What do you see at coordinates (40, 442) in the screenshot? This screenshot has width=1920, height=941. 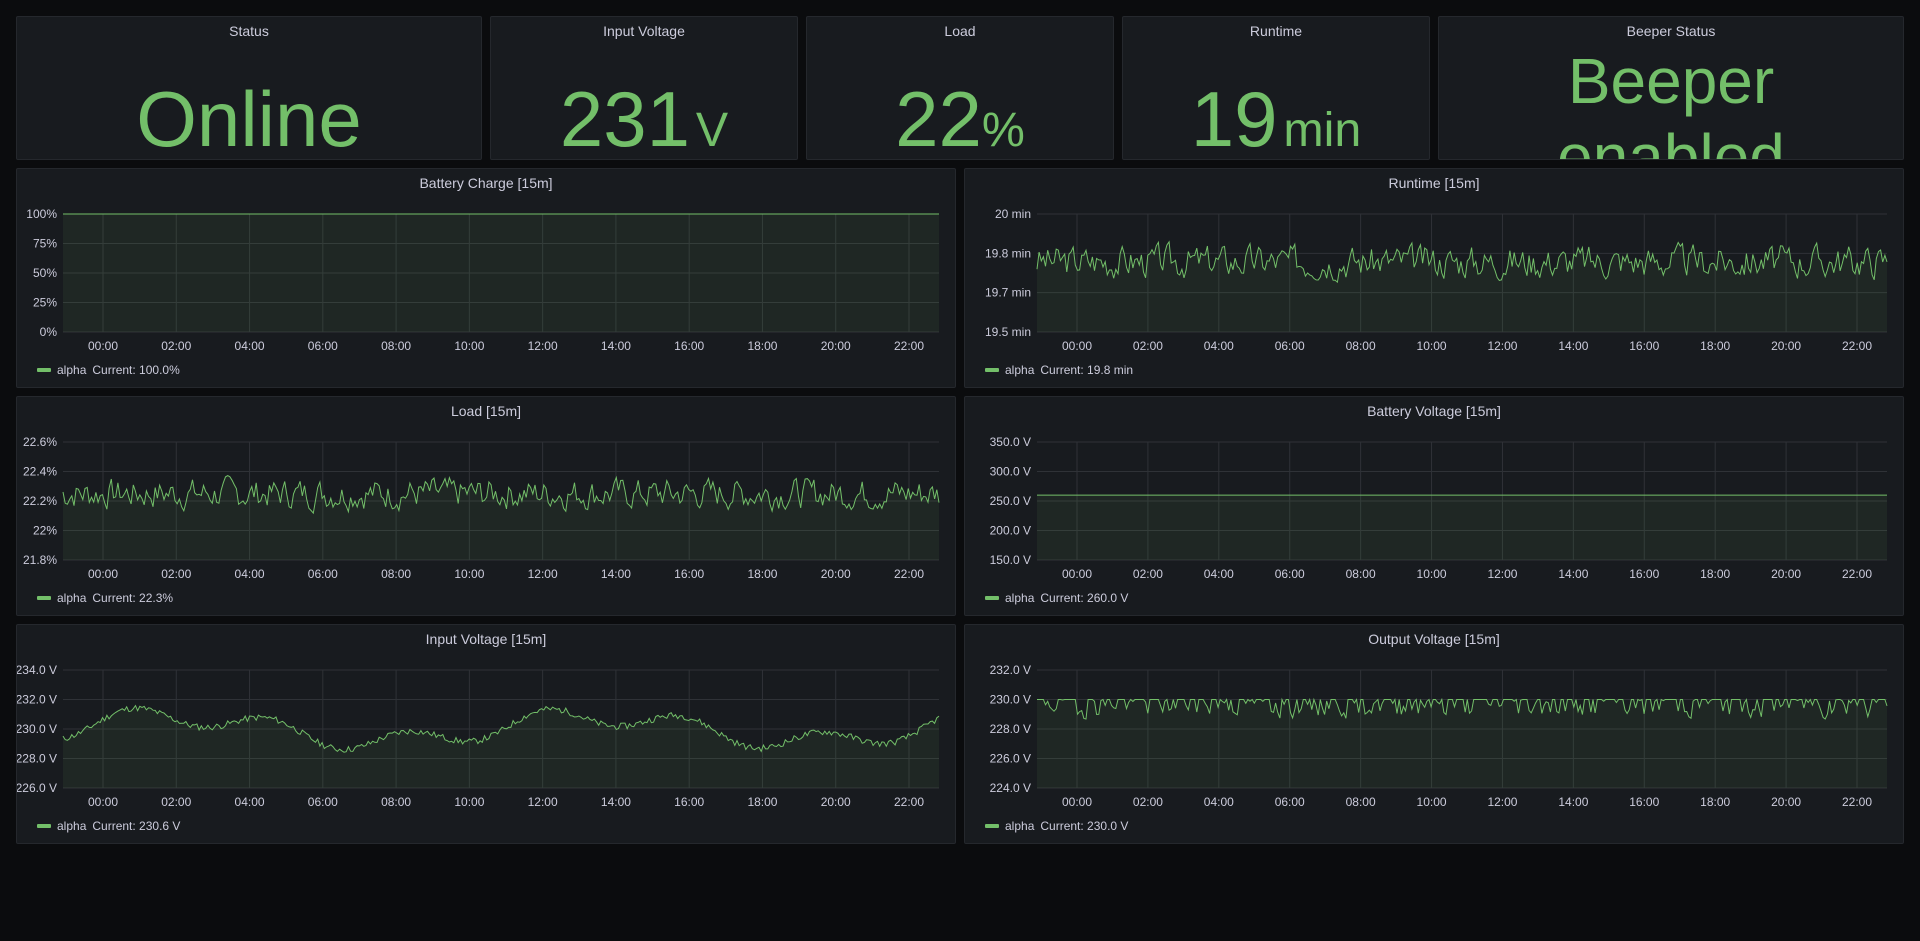 I see `y-tick-label: 22.6%` at bounding box center [40, 442].